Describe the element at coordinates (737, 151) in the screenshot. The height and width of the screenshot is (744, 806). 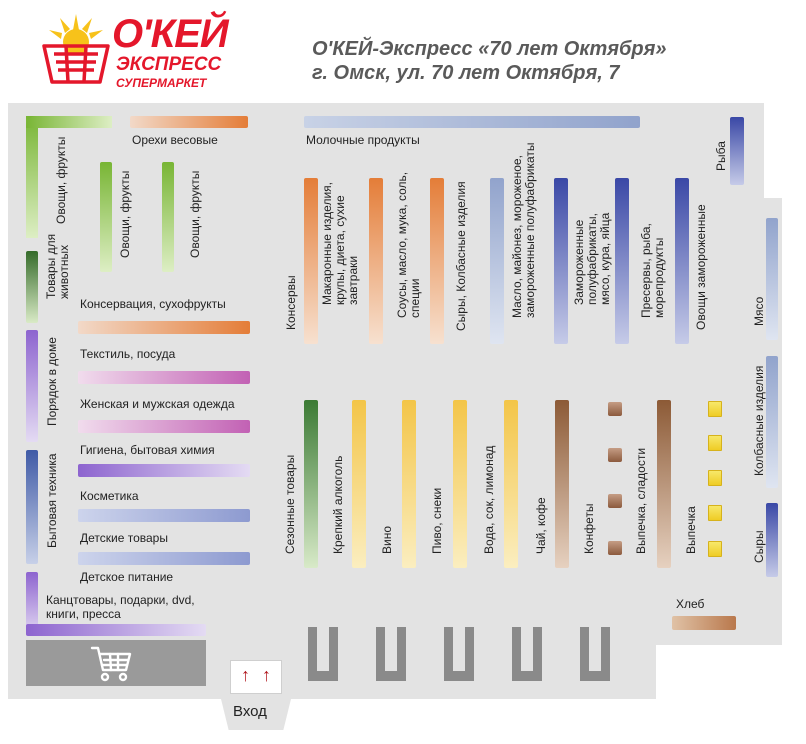
I see `shelf-fish` at that location.